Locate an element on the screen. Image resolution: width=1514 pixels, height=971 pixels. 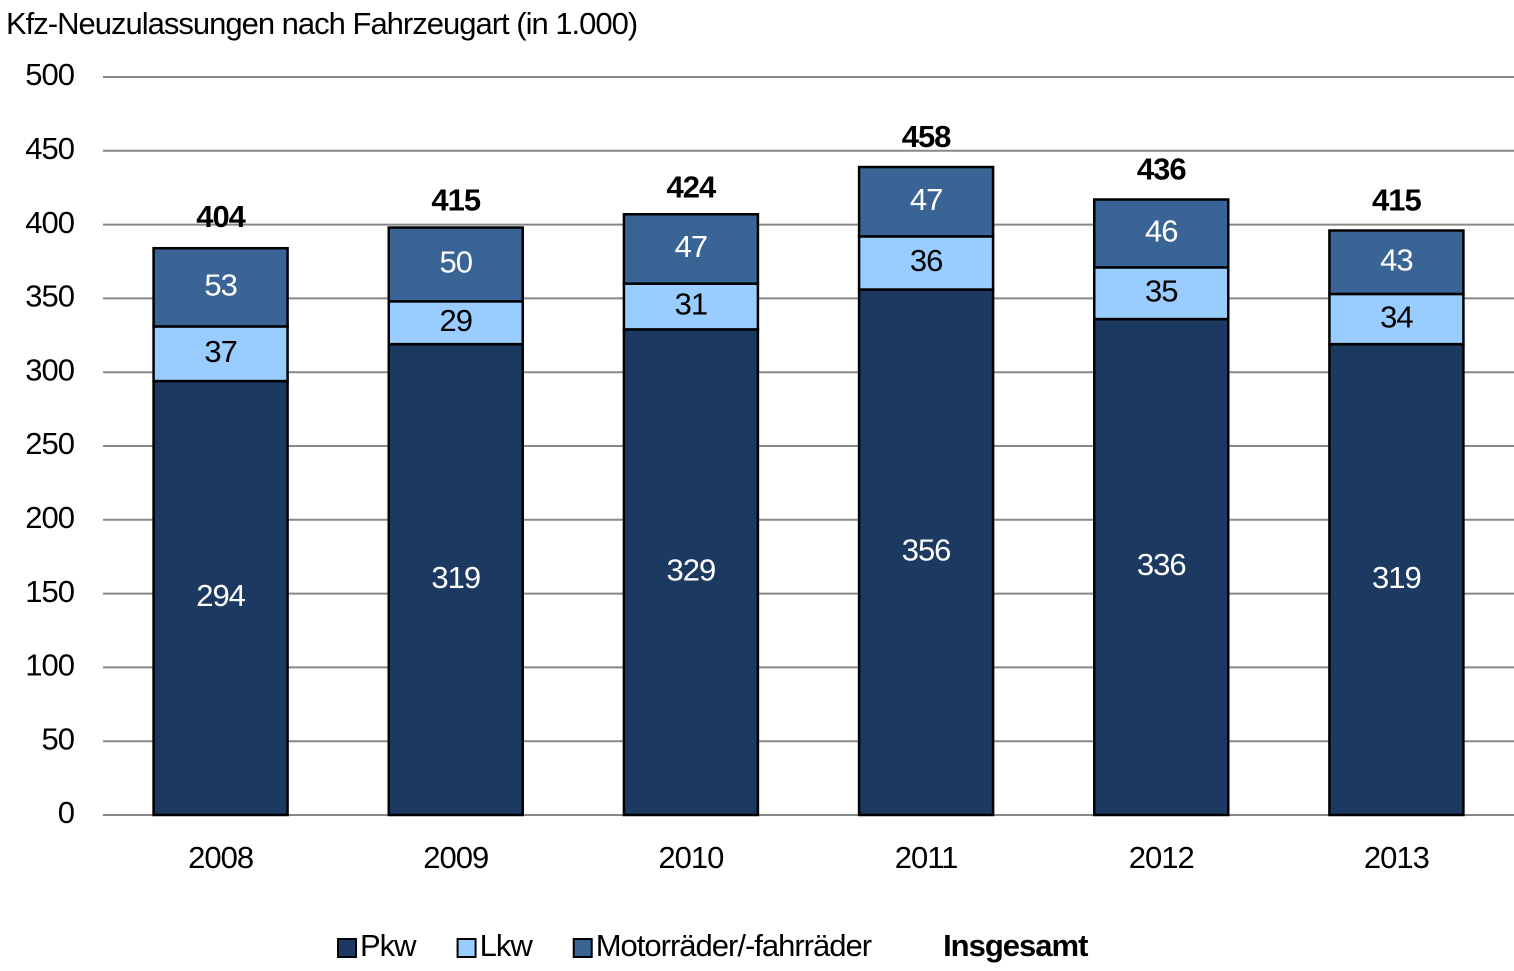
data-label: 35 is located at coordinates (1161, 290).